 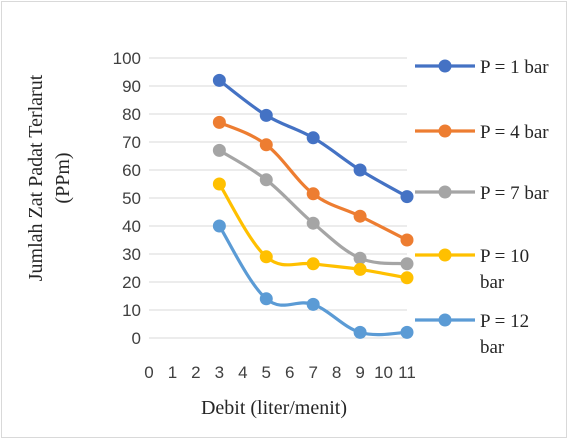 I want to click on x-tick-label: 2, so click(x=195, y=372).